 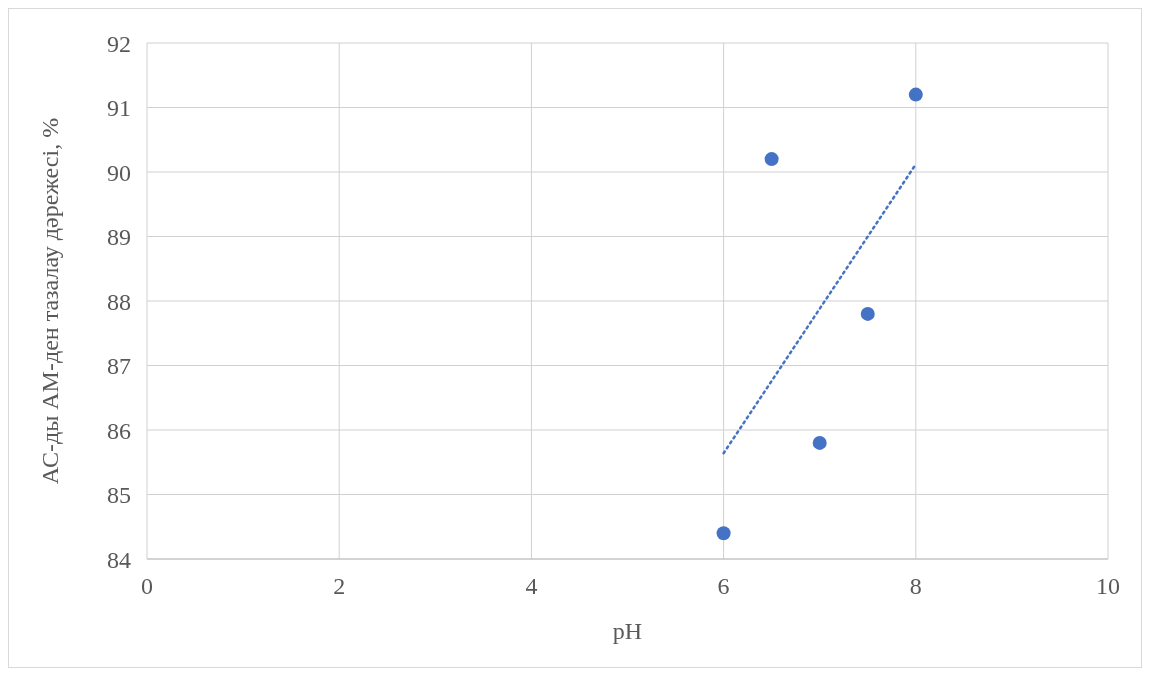 What do you see at coordinates (915, 586) in the screenshot?
I see `x-tick-label: 8` at bounding box center [915, 586].